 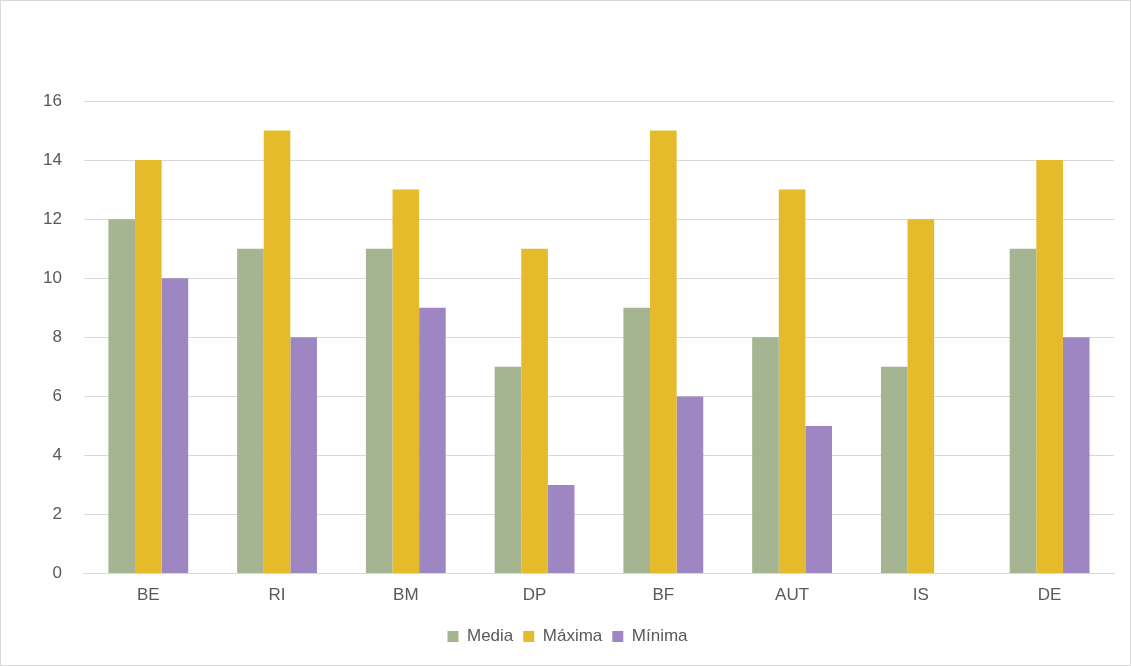 I want to click on y-tick-label: 2, so click(x=57, y=514).